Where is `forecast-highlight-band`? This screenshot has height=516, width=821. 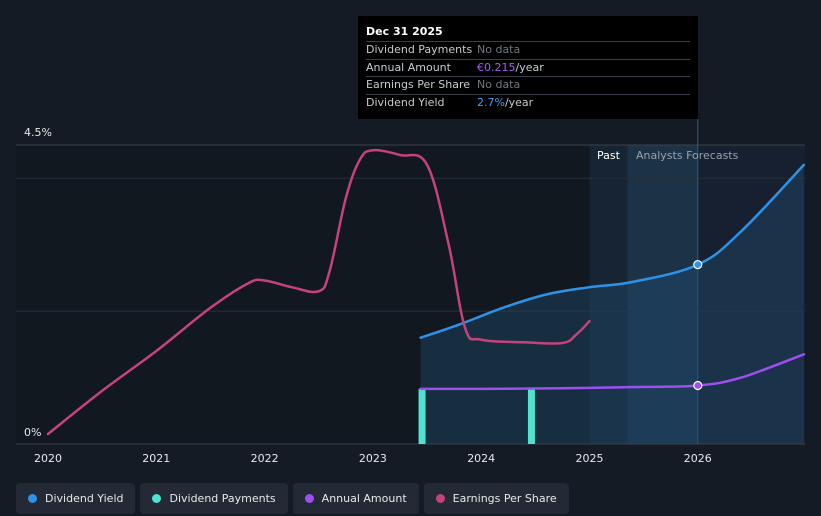 forecast-highlight-band is located at coordinates (662, 294).